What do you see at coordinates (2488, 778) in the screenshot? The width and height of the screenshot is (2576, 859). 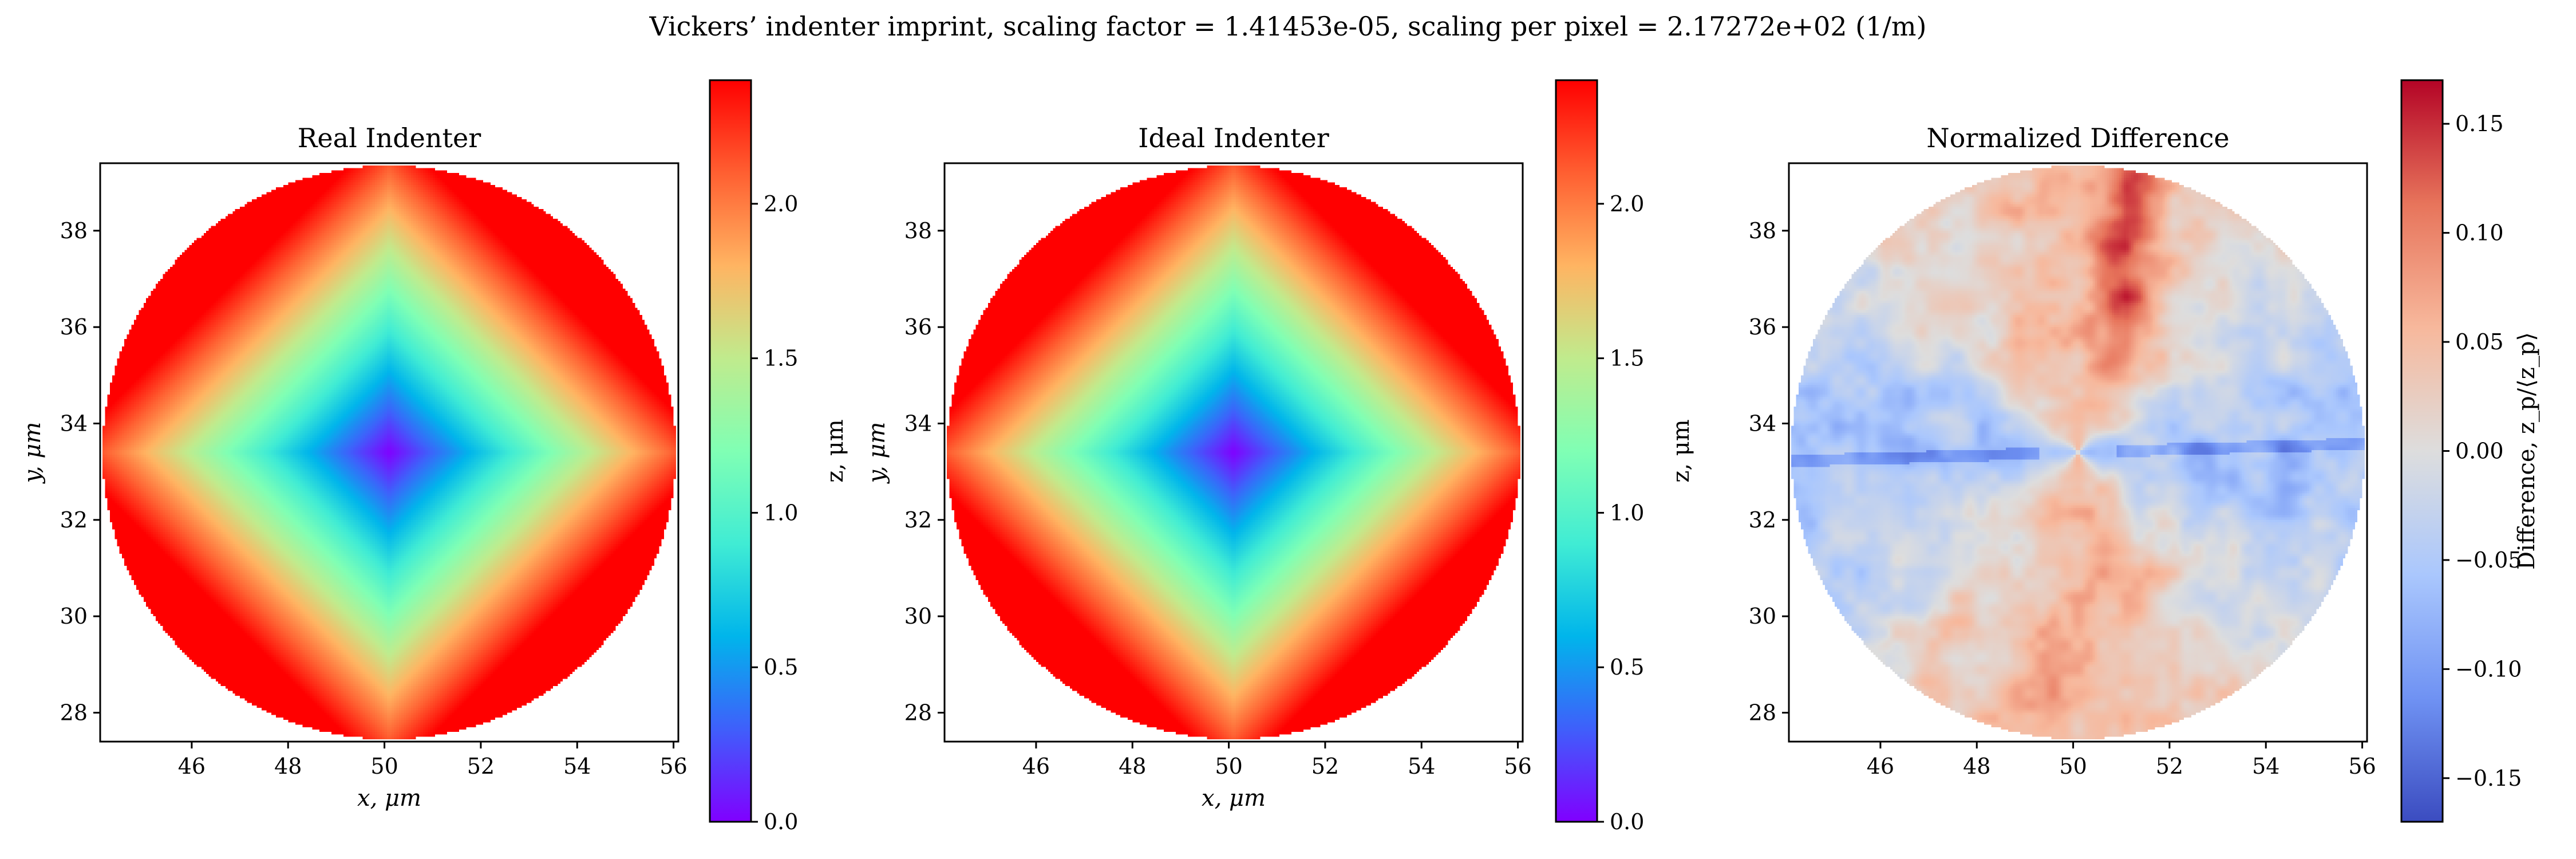 I see `colorbar-tick-label: −0.15` at bounding box center [2488, 778].